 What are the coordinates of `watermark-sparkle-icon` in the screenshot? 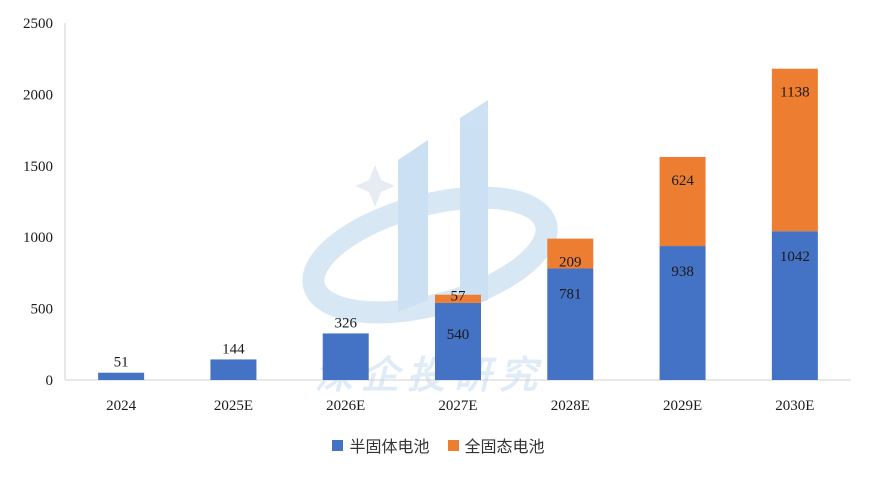 It's located at (375, 186).